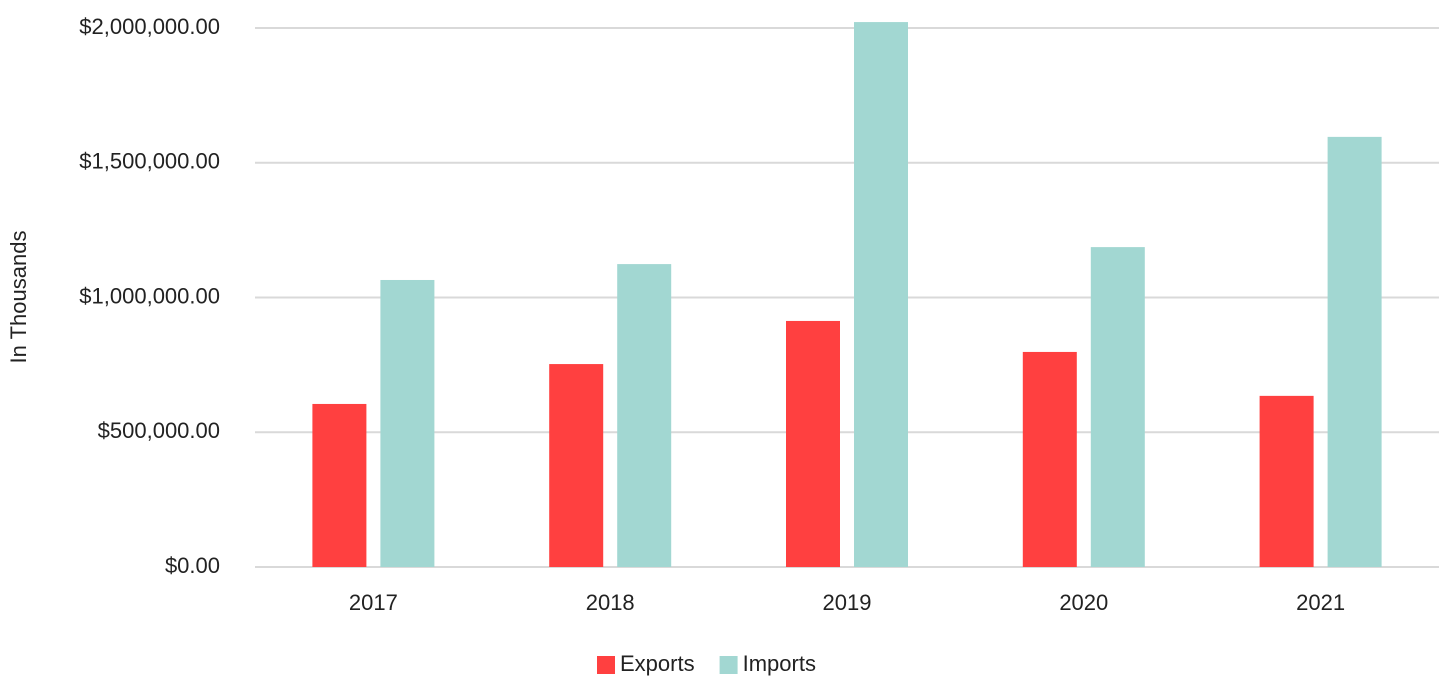 Image resolution: width=1439 pixels, height=677 pixels. Describe the element at coordinates (373, 602) in the screenshot. I see `x-tick-label: 2017` at that location.